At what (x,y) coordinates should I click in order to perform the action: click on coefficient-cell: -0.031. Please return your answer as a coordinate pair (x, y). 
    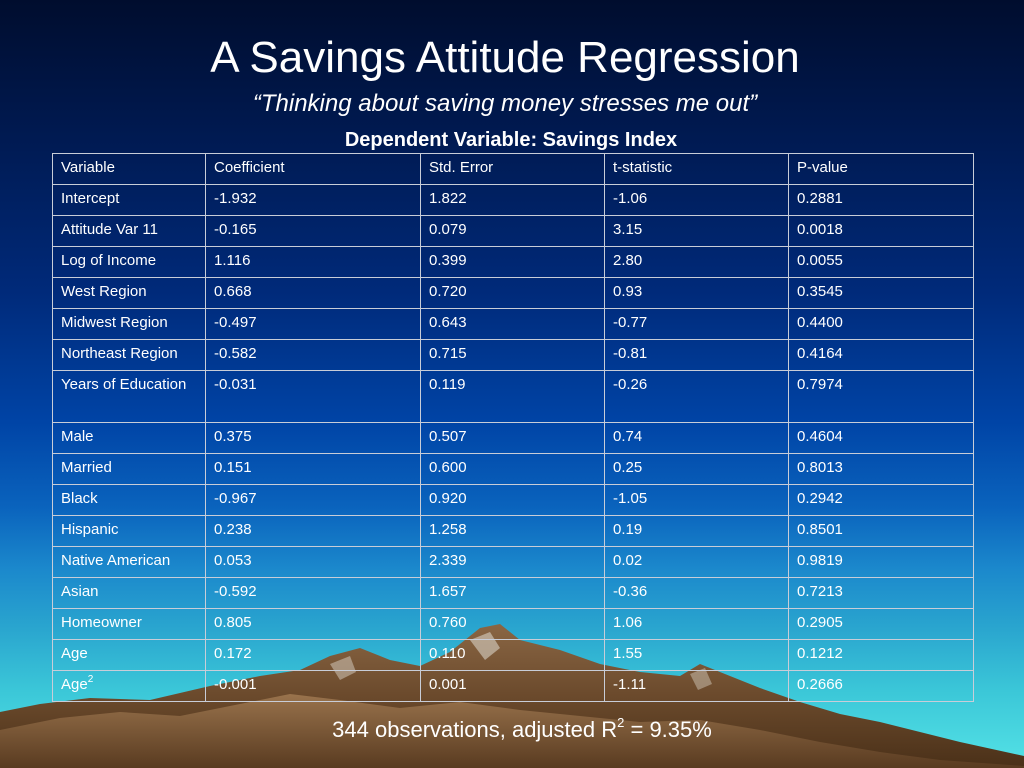
    Looking at the image, I should click on (313, 396).